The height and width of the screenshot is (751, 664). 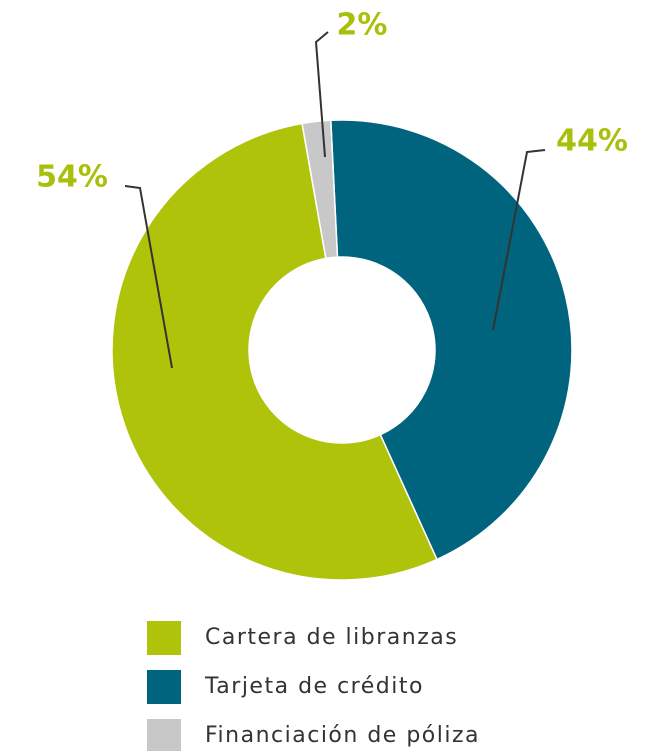 I want to click on legend-label: Tarjeta de crédito, so click(x=314, y=686).